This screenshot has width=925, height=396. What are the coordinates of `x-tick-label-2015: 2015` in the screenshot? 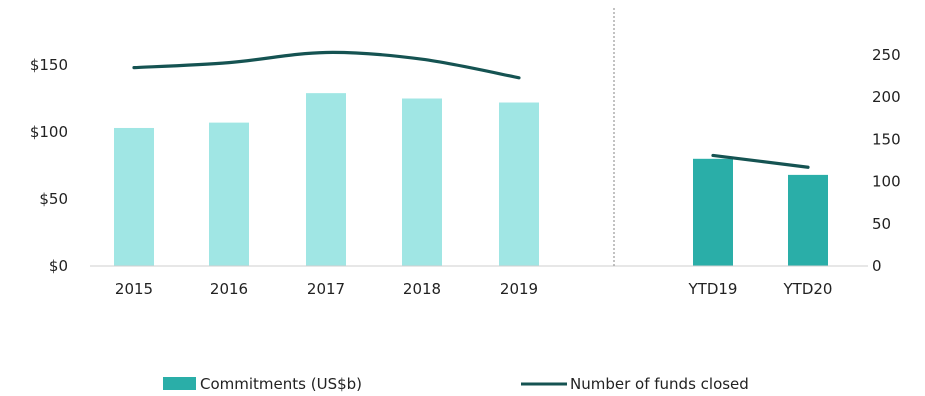 It's located at (134, 289).